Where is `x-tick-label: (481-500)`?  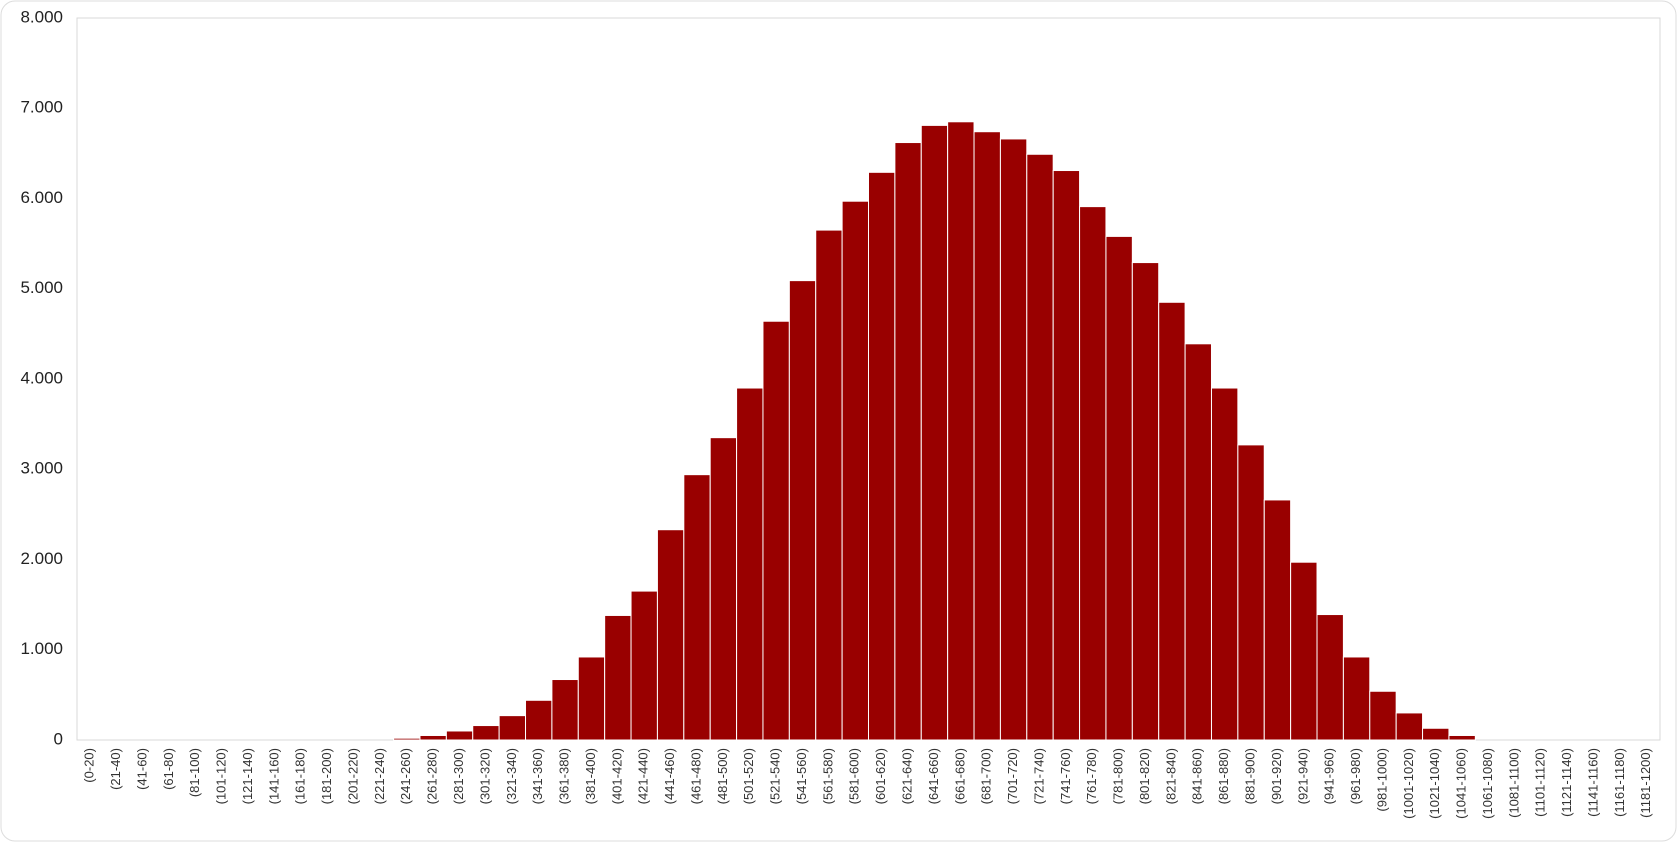
x-tick-label: (481-500) is located at coordinates (722, 776).